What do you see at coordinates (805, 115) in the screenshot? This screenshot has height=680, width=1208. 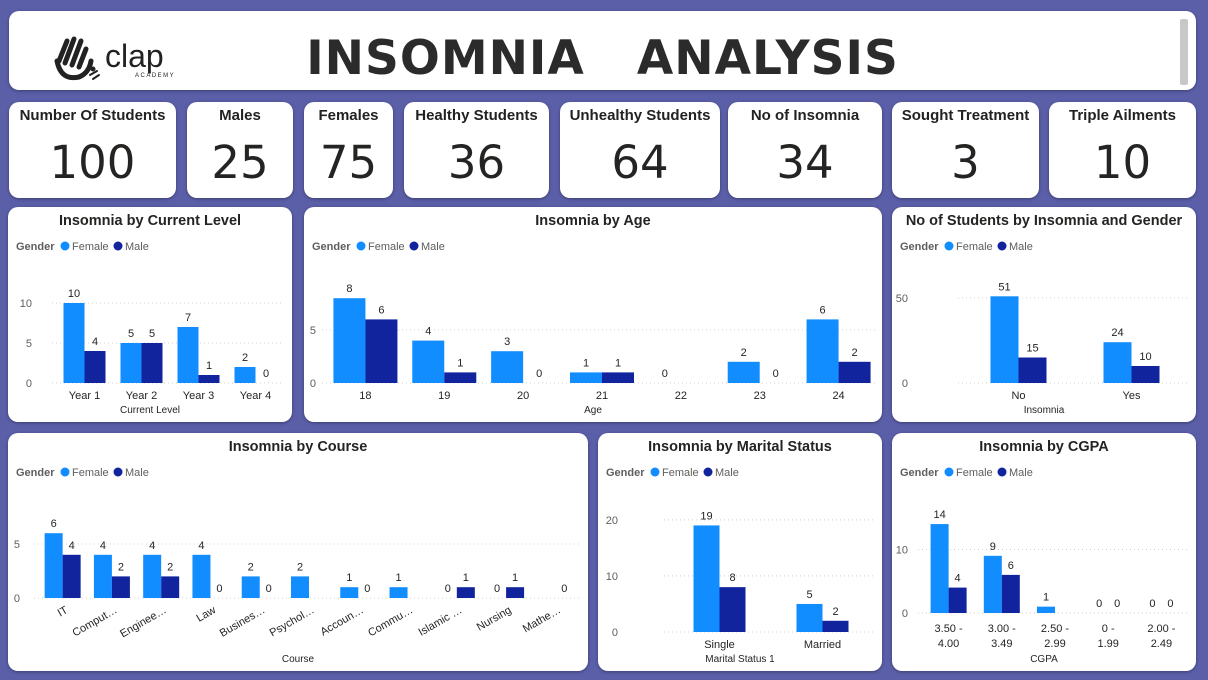 I see `kpi-label: No of Insomnia` at bounding box center [805, 115].